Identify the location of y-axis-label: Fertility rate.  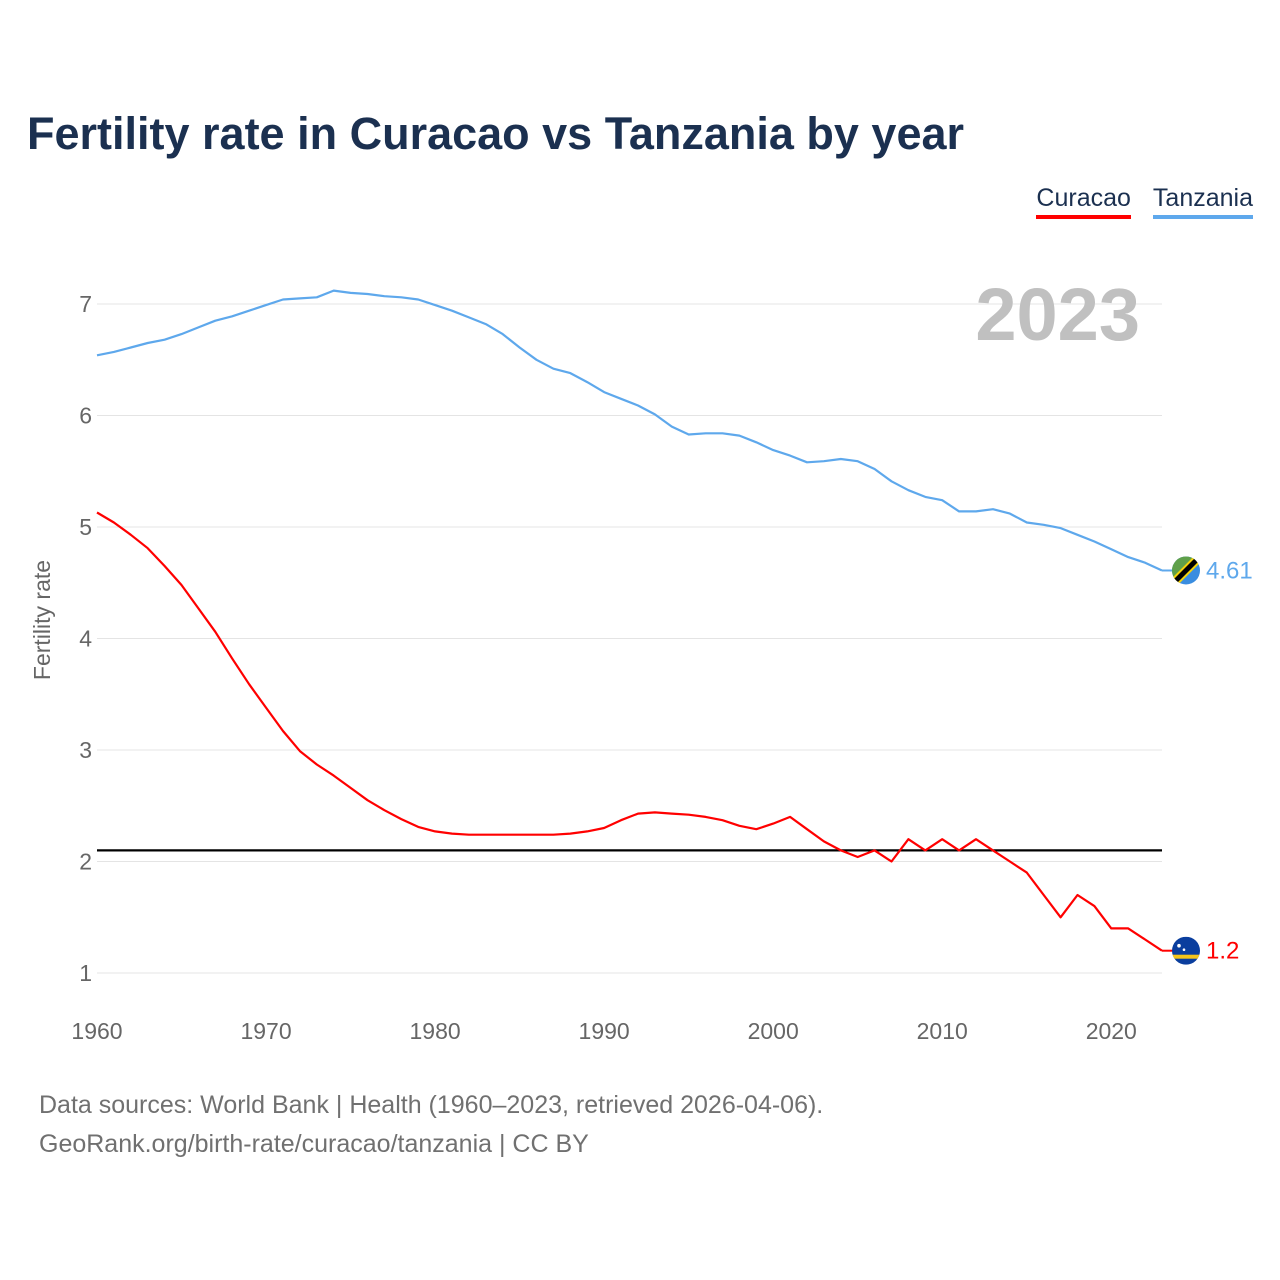
(42, 620).